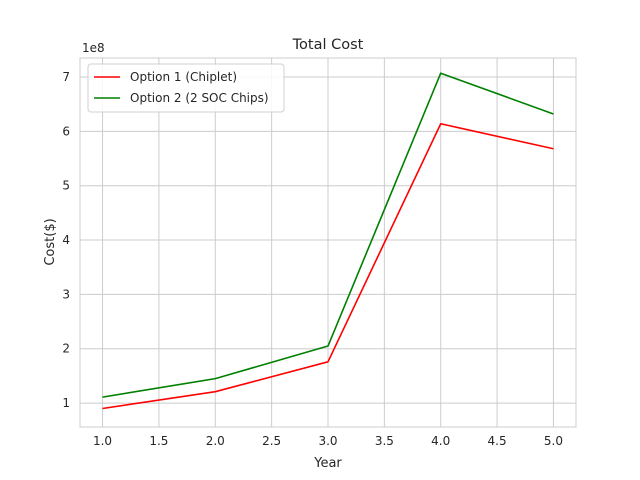 The image size is (640, 480). I want to click on y-tick-label: 4, so click(66, 240).